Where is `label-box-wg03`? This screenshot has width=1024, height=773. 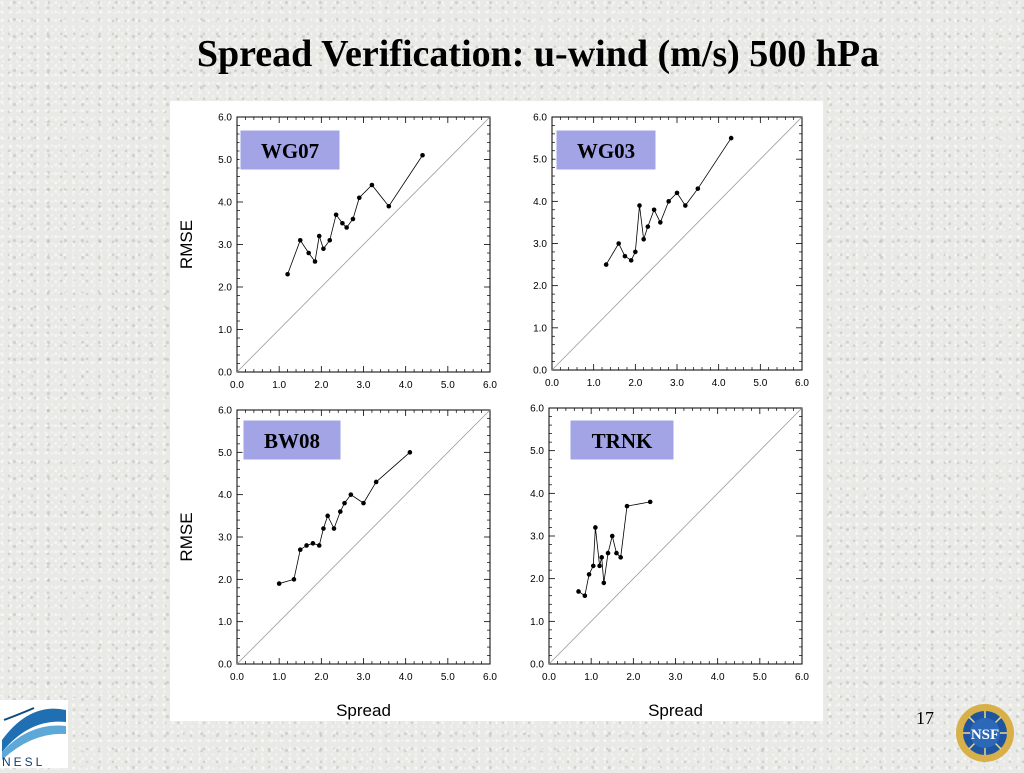 label-box-wg03 is located at coordinates (606, 150).